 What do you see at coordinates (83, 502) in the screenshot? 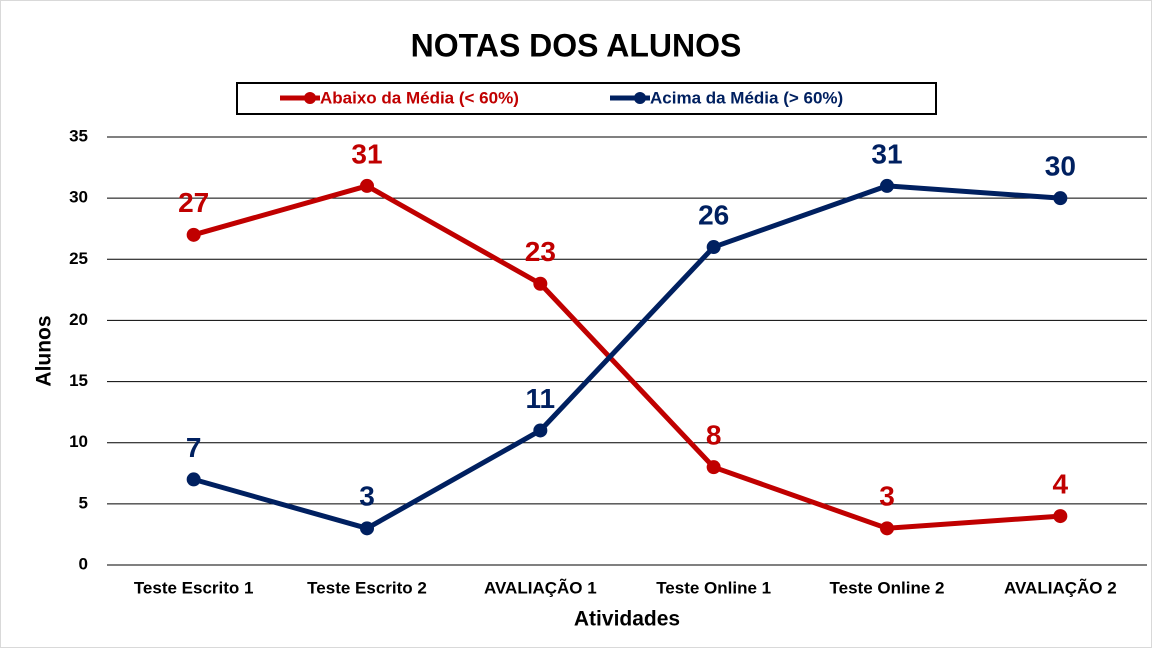
I see `y-tick-label: 5` at bounding box center [83, 502].